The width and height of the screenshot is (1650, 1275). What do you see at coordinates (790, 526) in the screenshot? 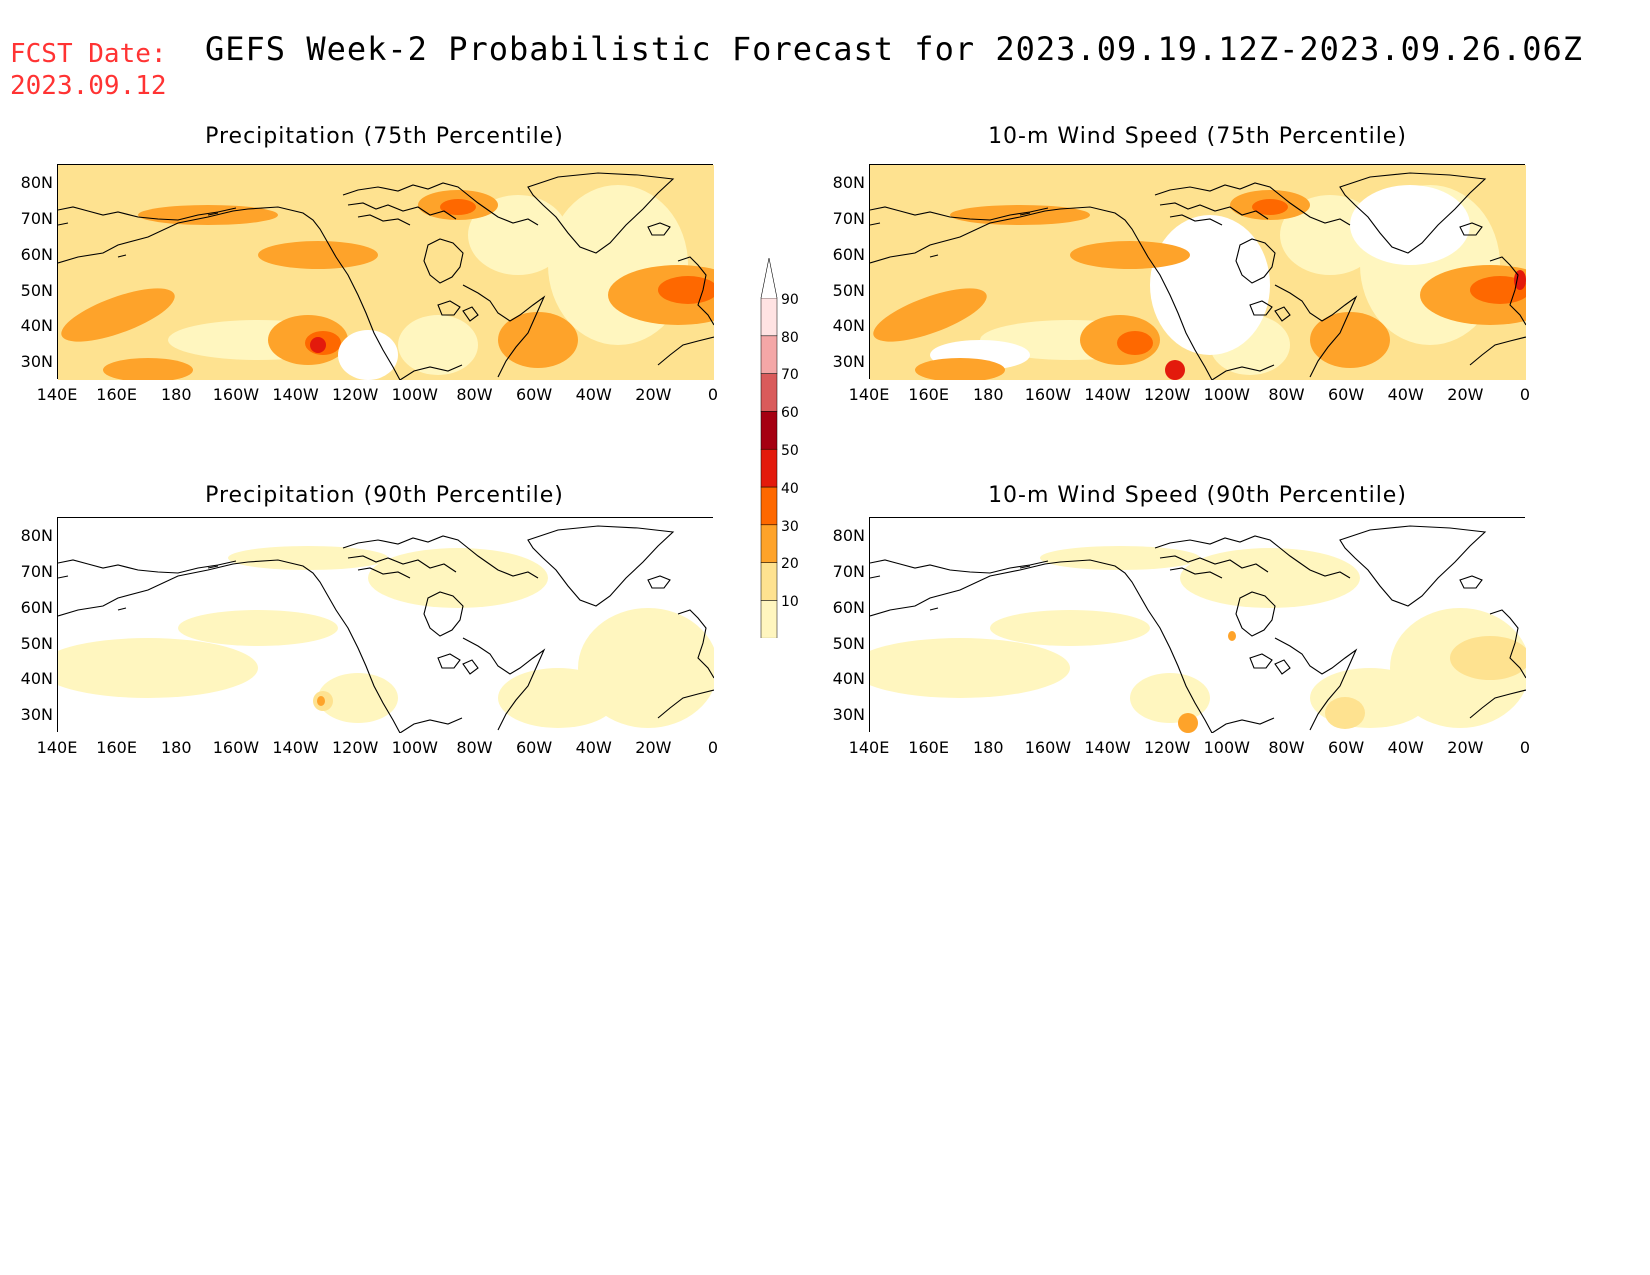
I see `colorbar-level-label: 30` at bounding box center [790, 526].